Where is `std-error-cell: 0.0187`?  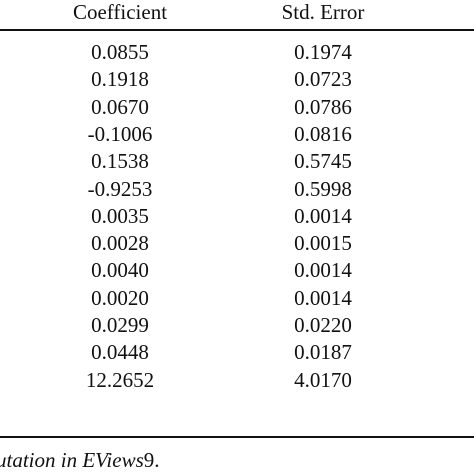 std-error-cell: 0.0187 is located at coordinates (323, 352).